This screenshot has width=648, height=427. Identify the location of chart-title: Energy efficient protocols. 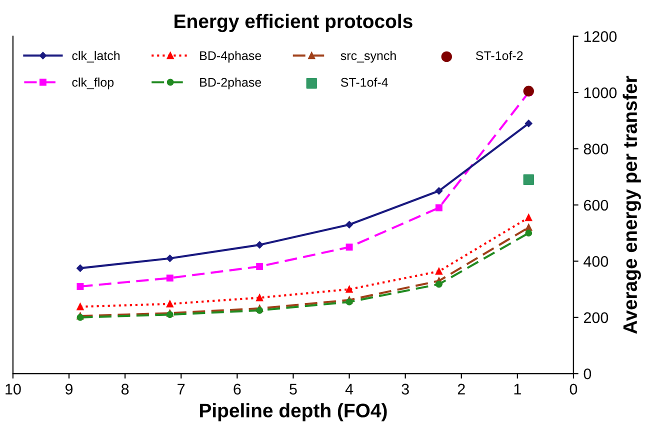
(293, 23).